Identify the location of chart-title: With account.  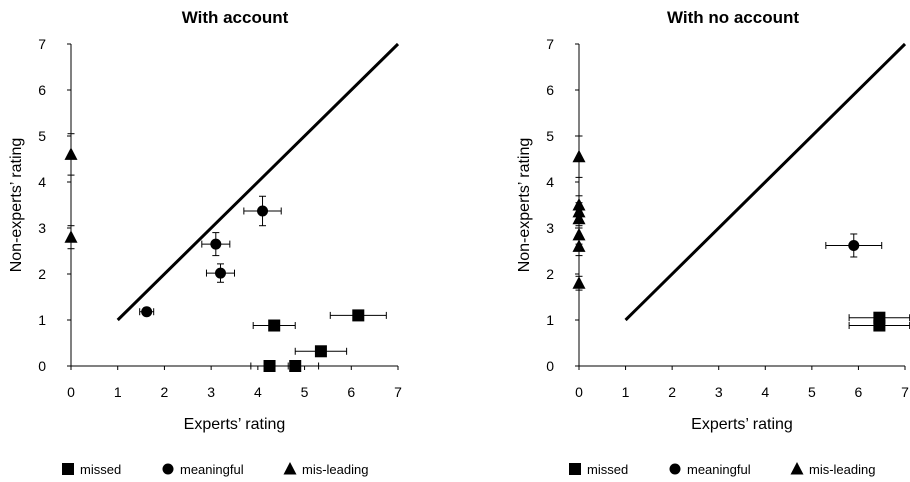
(235, 17).